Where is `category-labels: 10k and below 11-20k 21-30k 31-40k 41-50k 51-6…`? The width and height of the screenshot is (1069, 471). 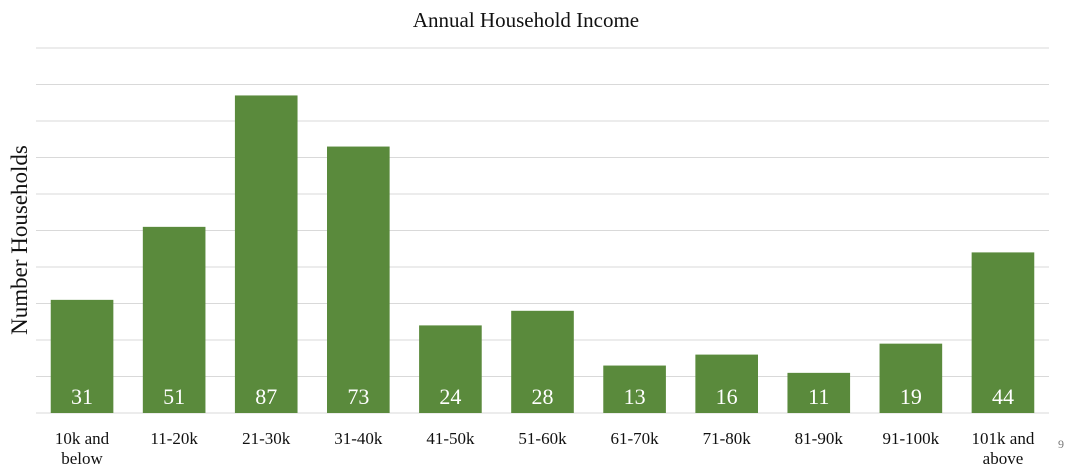 category-labels: 10k and below 11-20k 21-30k 31-40k 41-50k 51-6… is located at coordinates (545, 448).